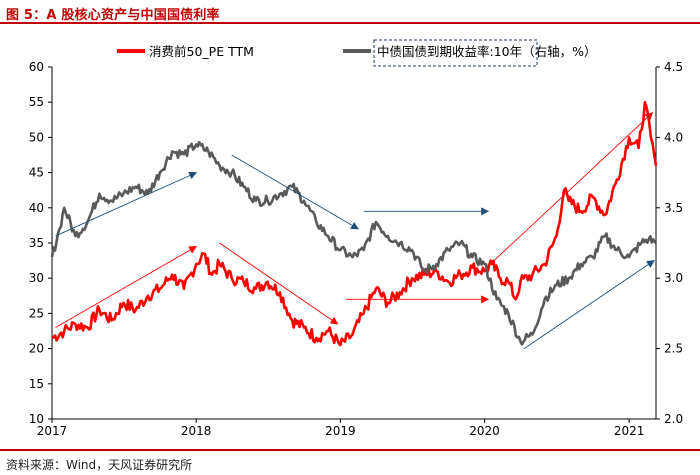 This screenshot has width=700, height=475. I want to click on right-tick-label: 3.0, so click(673, 278).